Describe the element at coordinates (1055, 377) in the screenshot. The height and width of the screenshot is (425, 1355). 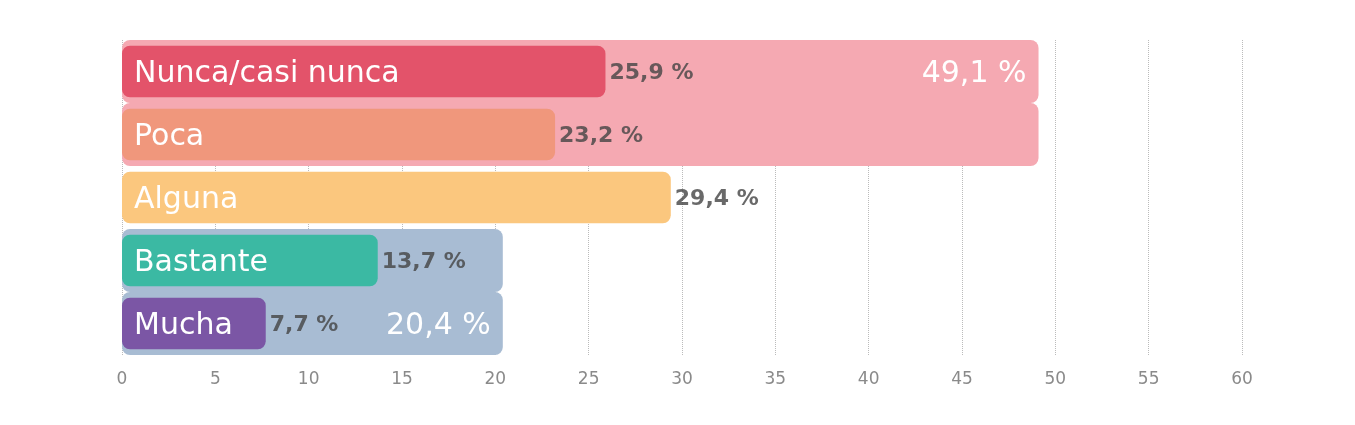
I see `x-tick-label: 50` at that location.